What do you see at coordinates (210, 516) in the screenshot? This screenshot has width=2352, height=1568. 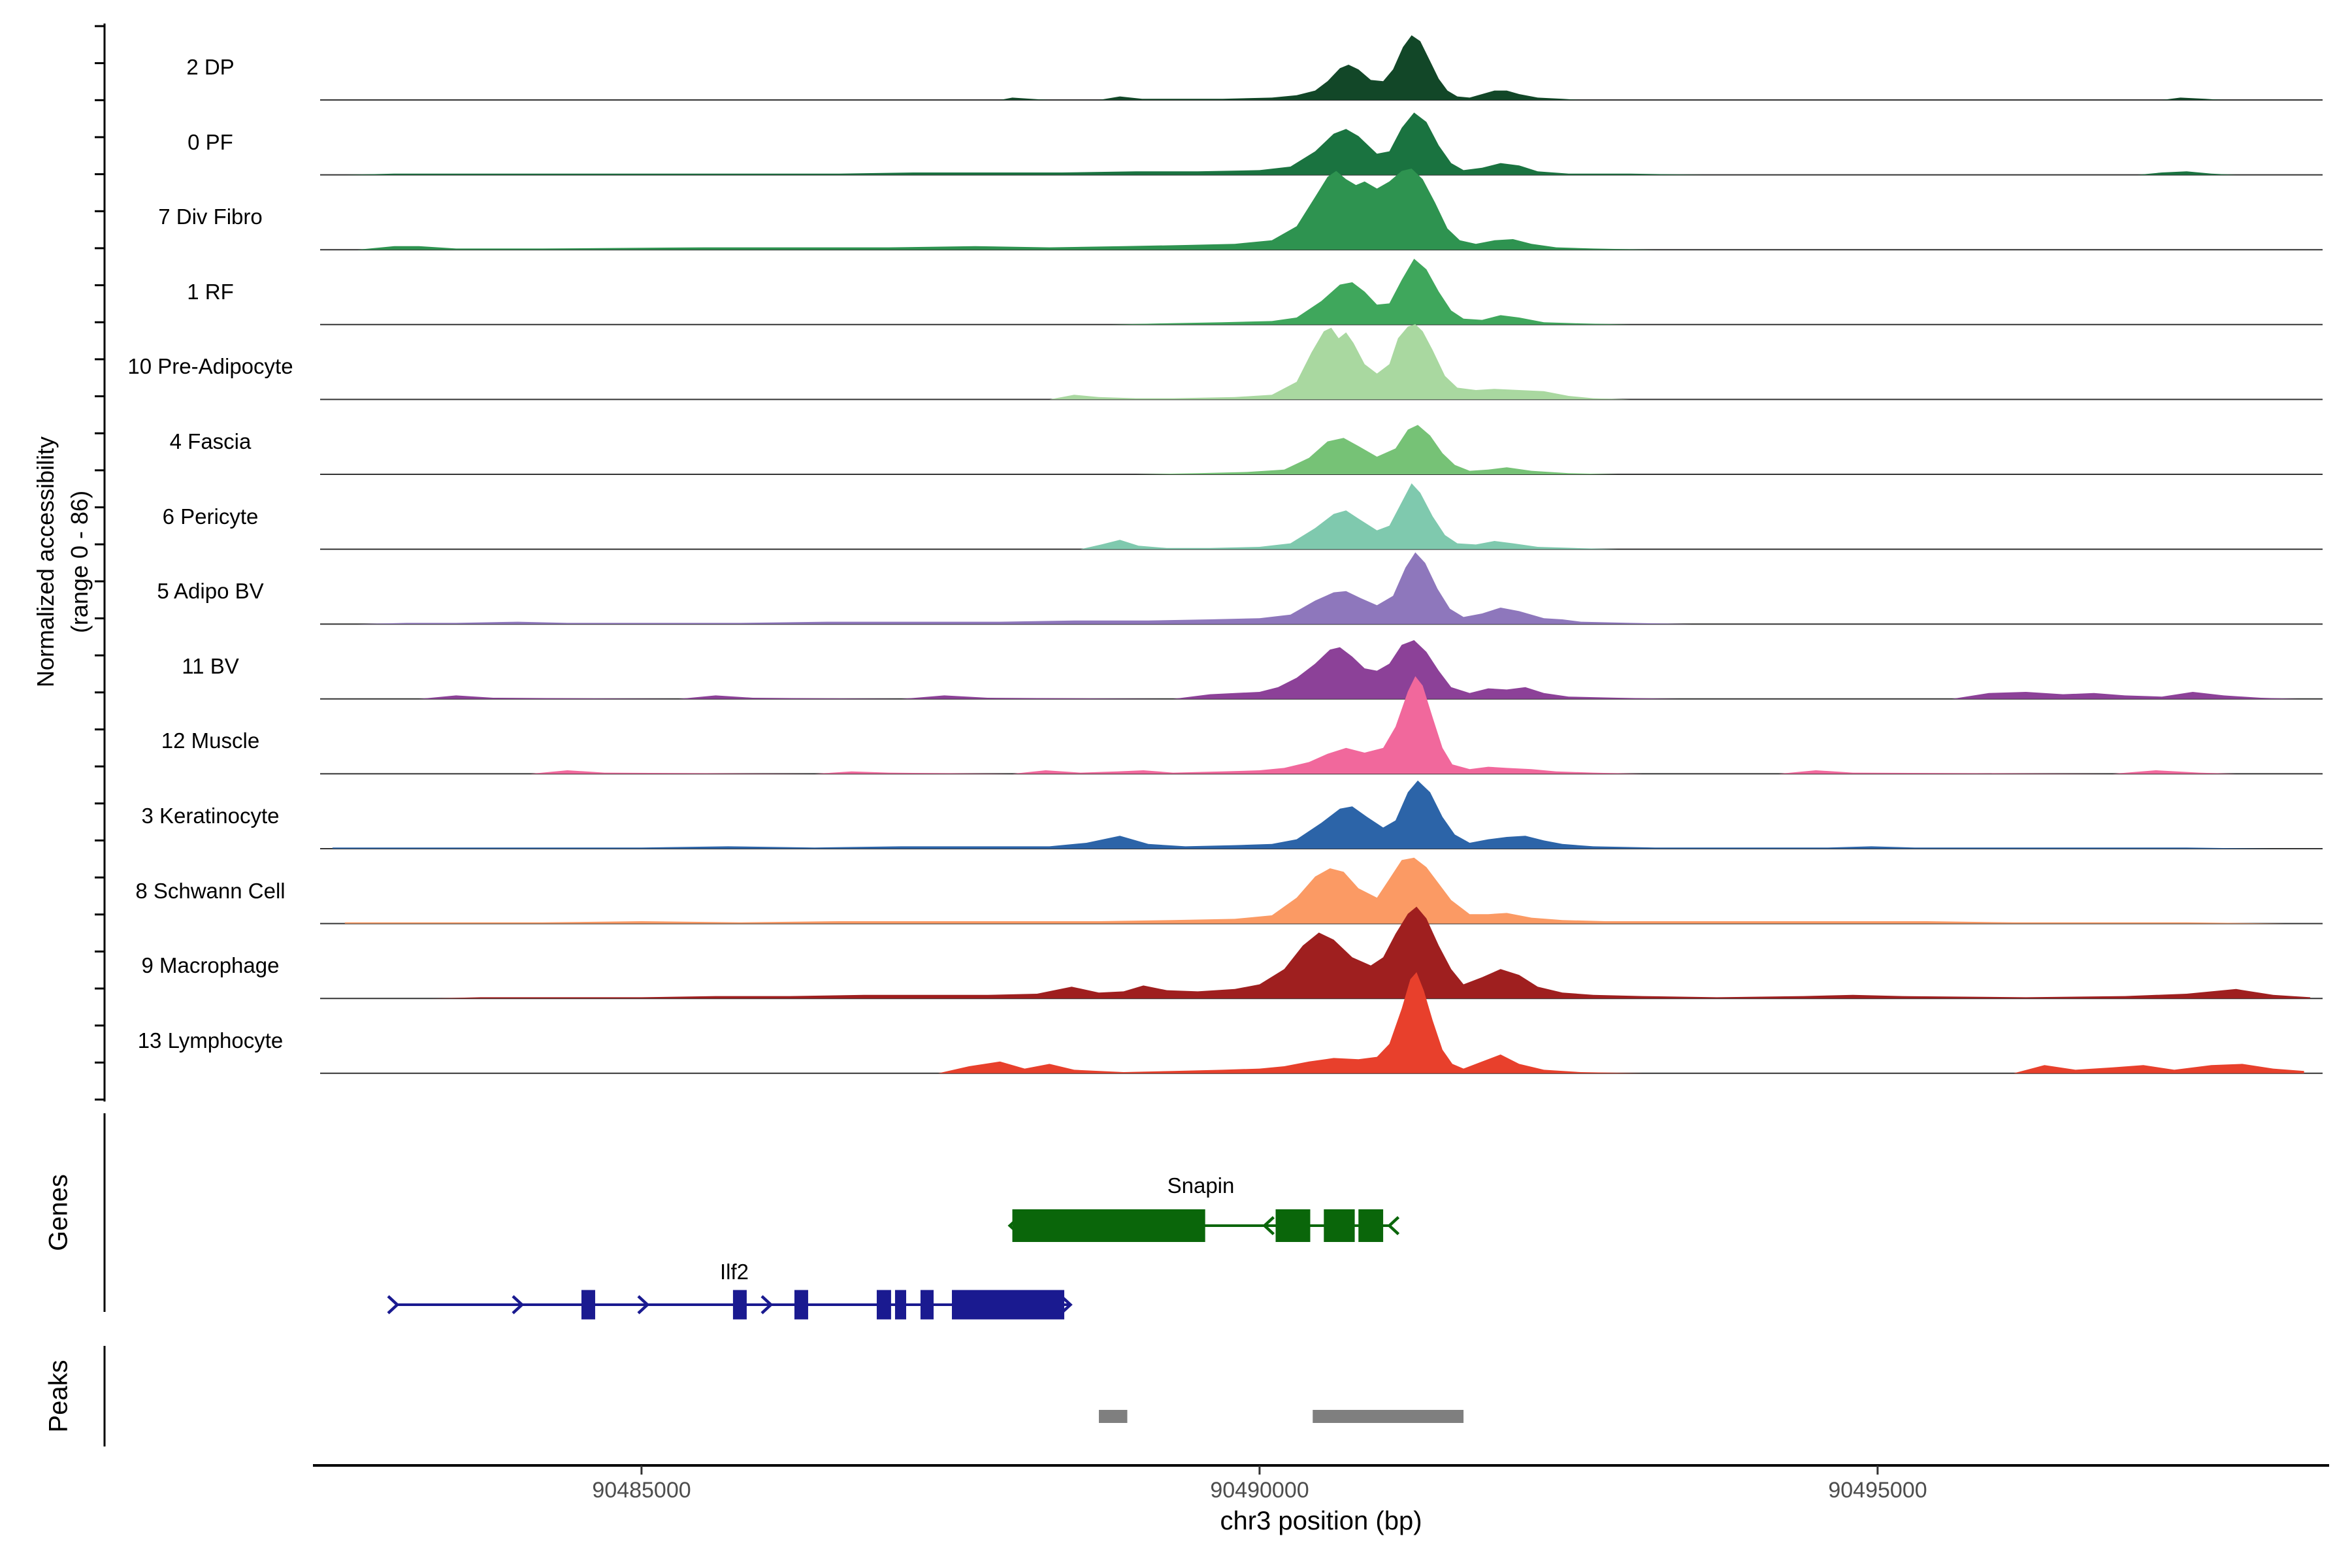 I see `track-label-6-pericyte: 6 Pericyte` at bounding box center [210, 516].